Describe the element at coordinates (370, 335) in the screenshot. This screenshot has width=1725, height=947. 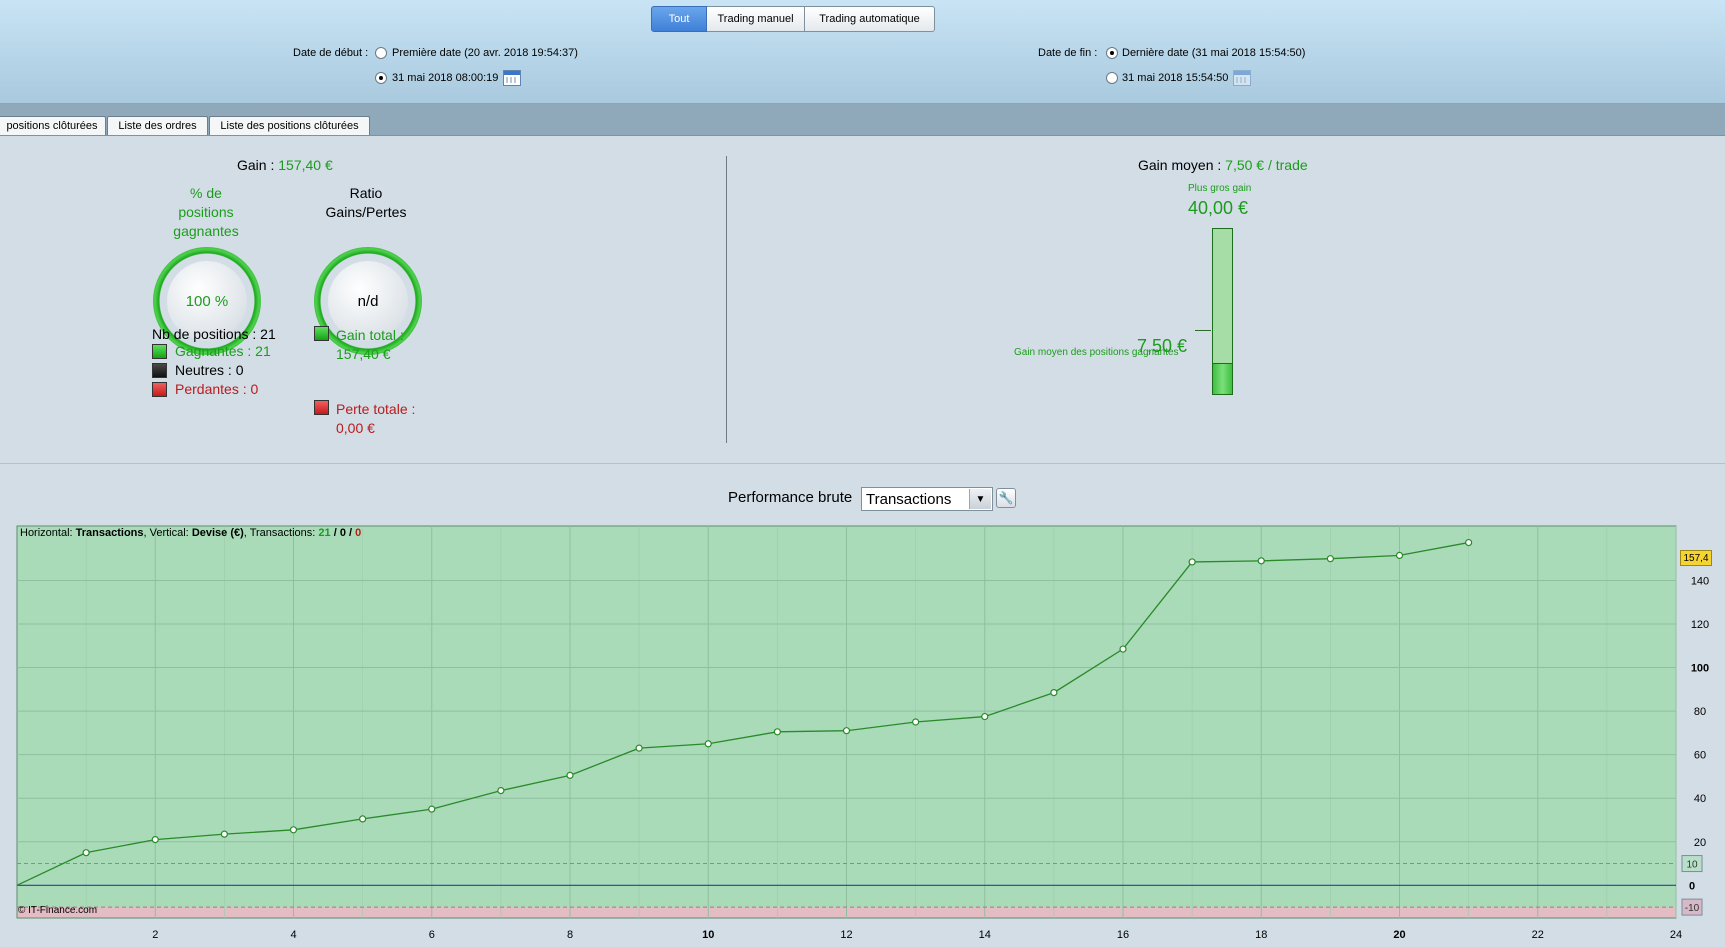
I see `total-gain-label: Gain total :` at that location.